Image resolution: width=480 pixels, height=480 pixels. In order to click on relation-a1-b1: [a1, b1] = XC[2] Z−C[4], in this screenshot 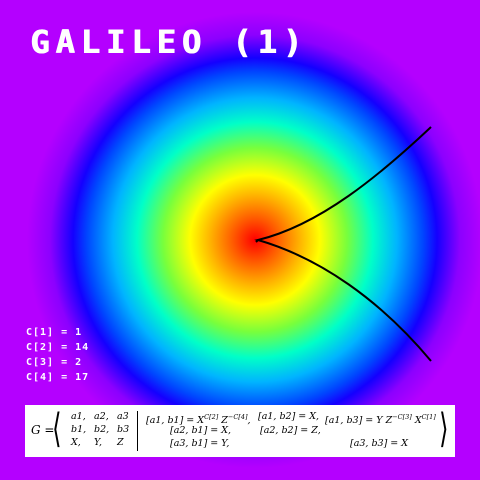, I will do `click(198, 419)`.